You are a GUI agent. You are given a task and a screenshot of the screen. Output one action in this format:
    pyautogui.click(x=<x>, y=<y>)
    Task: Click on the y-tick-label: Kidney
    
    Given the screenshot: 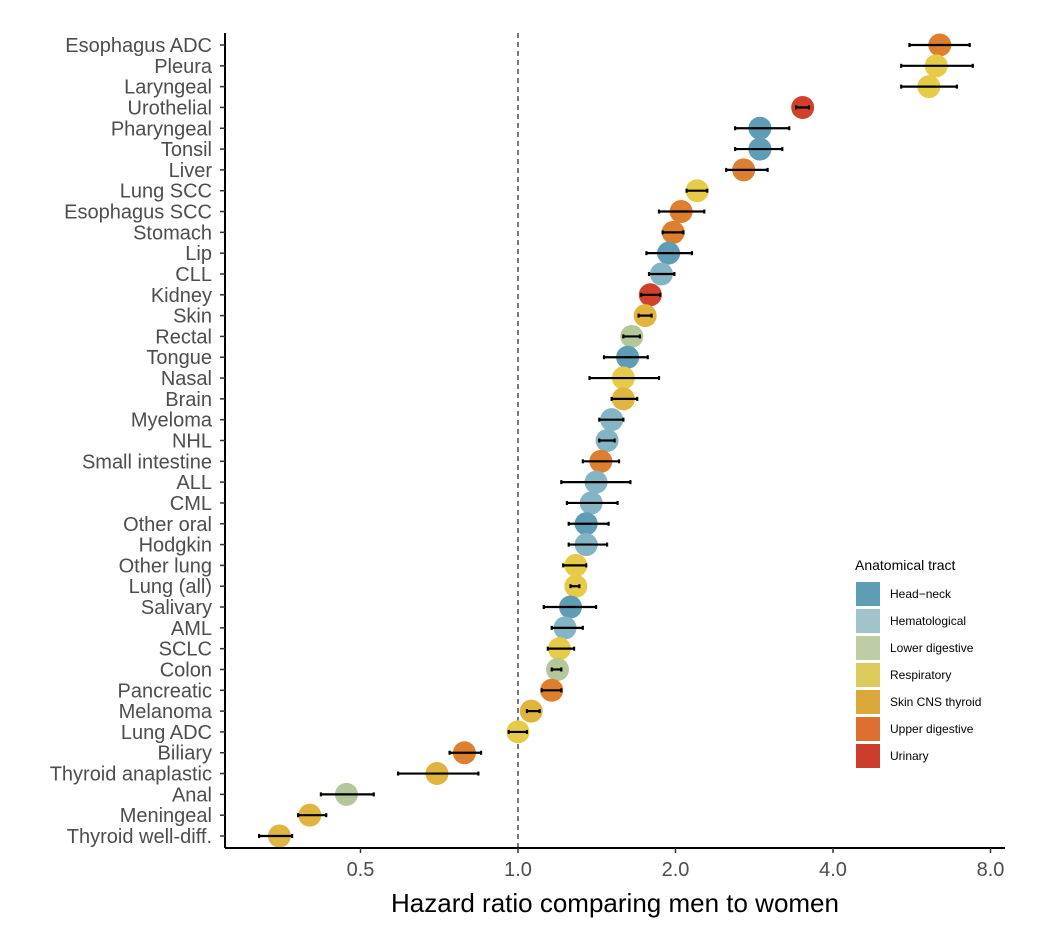 What is the action you would take?
    pyautogui.click(x=181, y=296)
    